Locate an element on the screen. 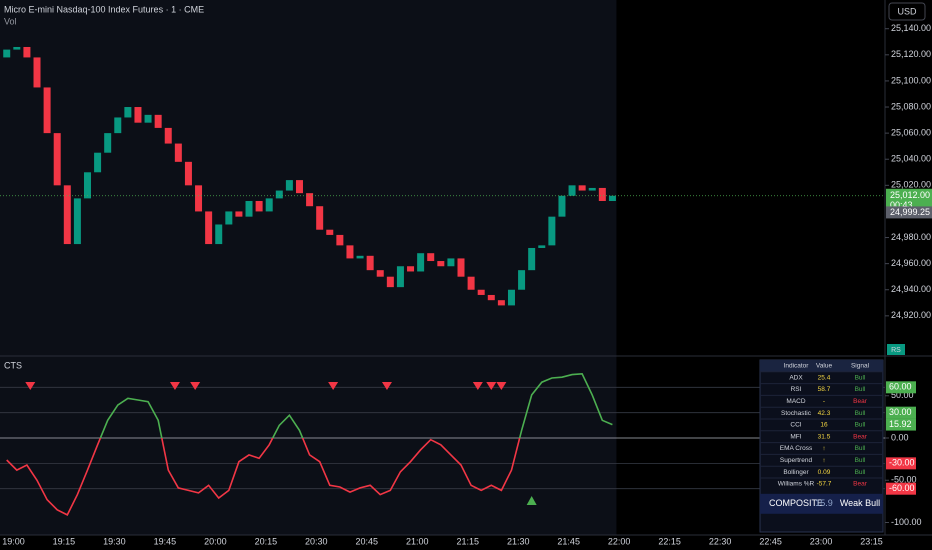 The height and width of the screenshot is (550, 932). y-tick-label: 25,020.00 is located at coordinates (911, 185).